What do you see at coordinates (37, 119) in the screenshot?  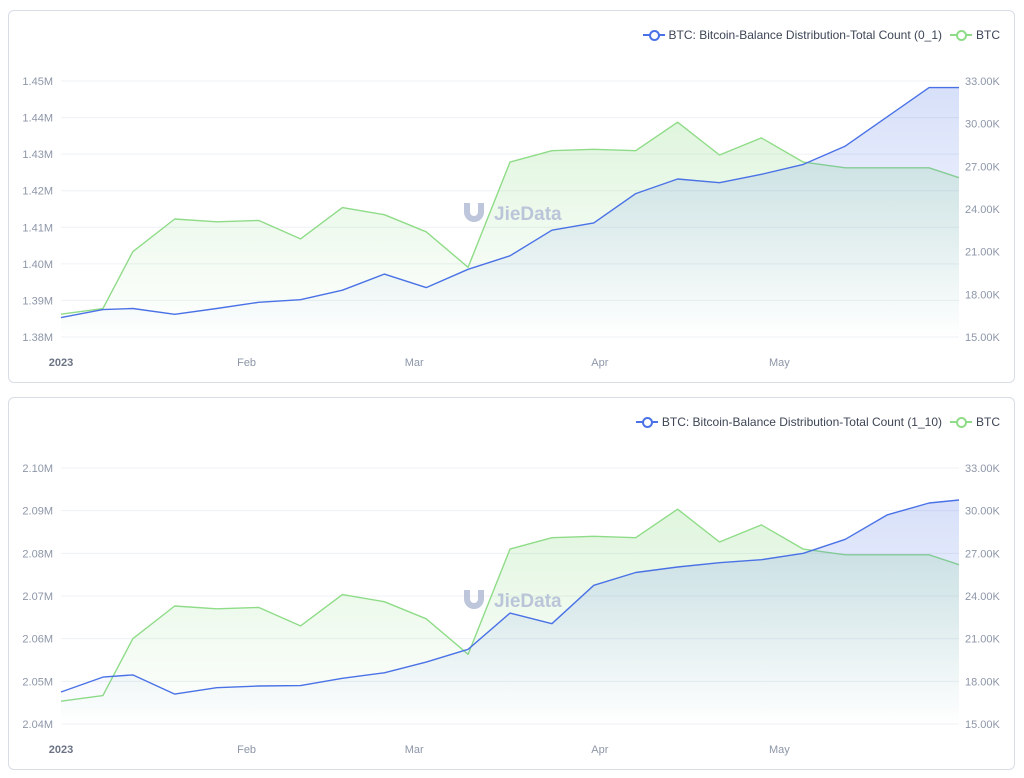 I see `y-left-tick-label: 1.44M` at bounding box center [37, 119].